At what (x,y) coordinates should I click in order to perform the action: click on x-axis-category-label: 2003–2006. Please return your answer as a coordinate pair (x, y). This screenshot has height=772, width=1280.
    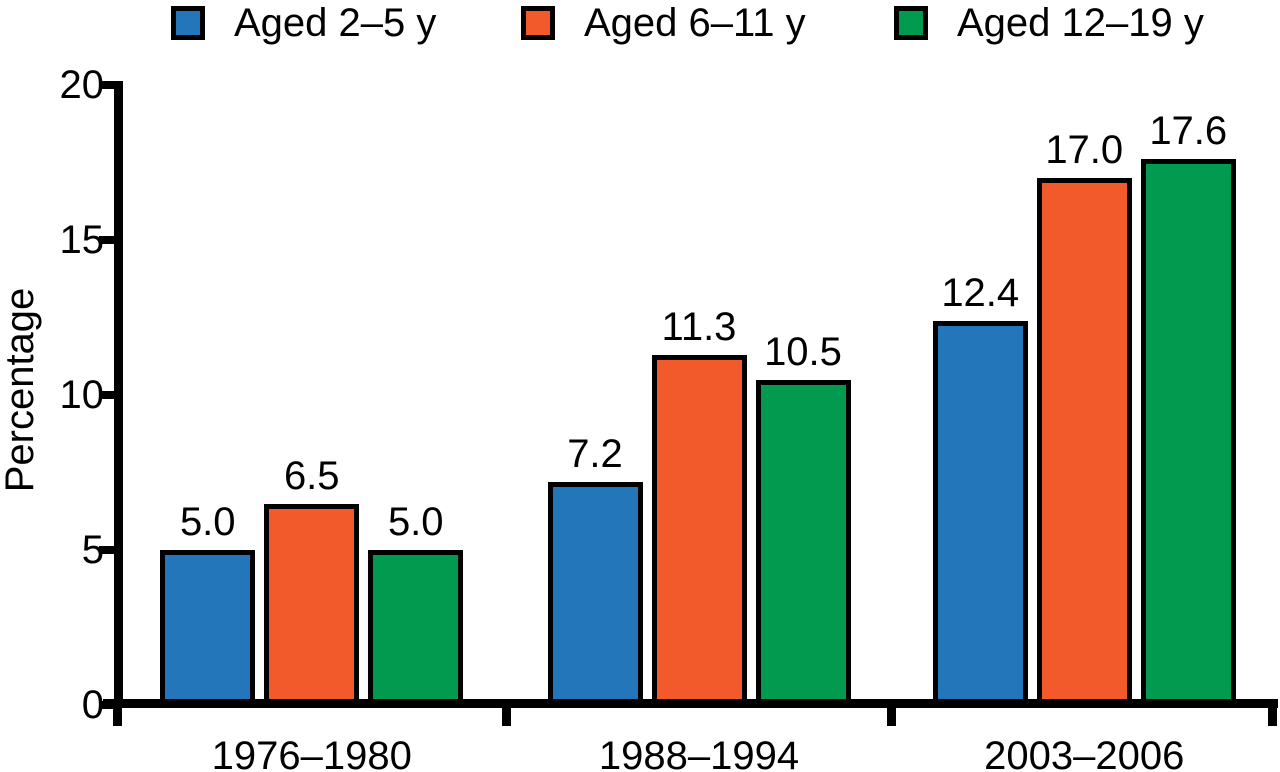
    Looking at the image, I should click on (1084, 753).